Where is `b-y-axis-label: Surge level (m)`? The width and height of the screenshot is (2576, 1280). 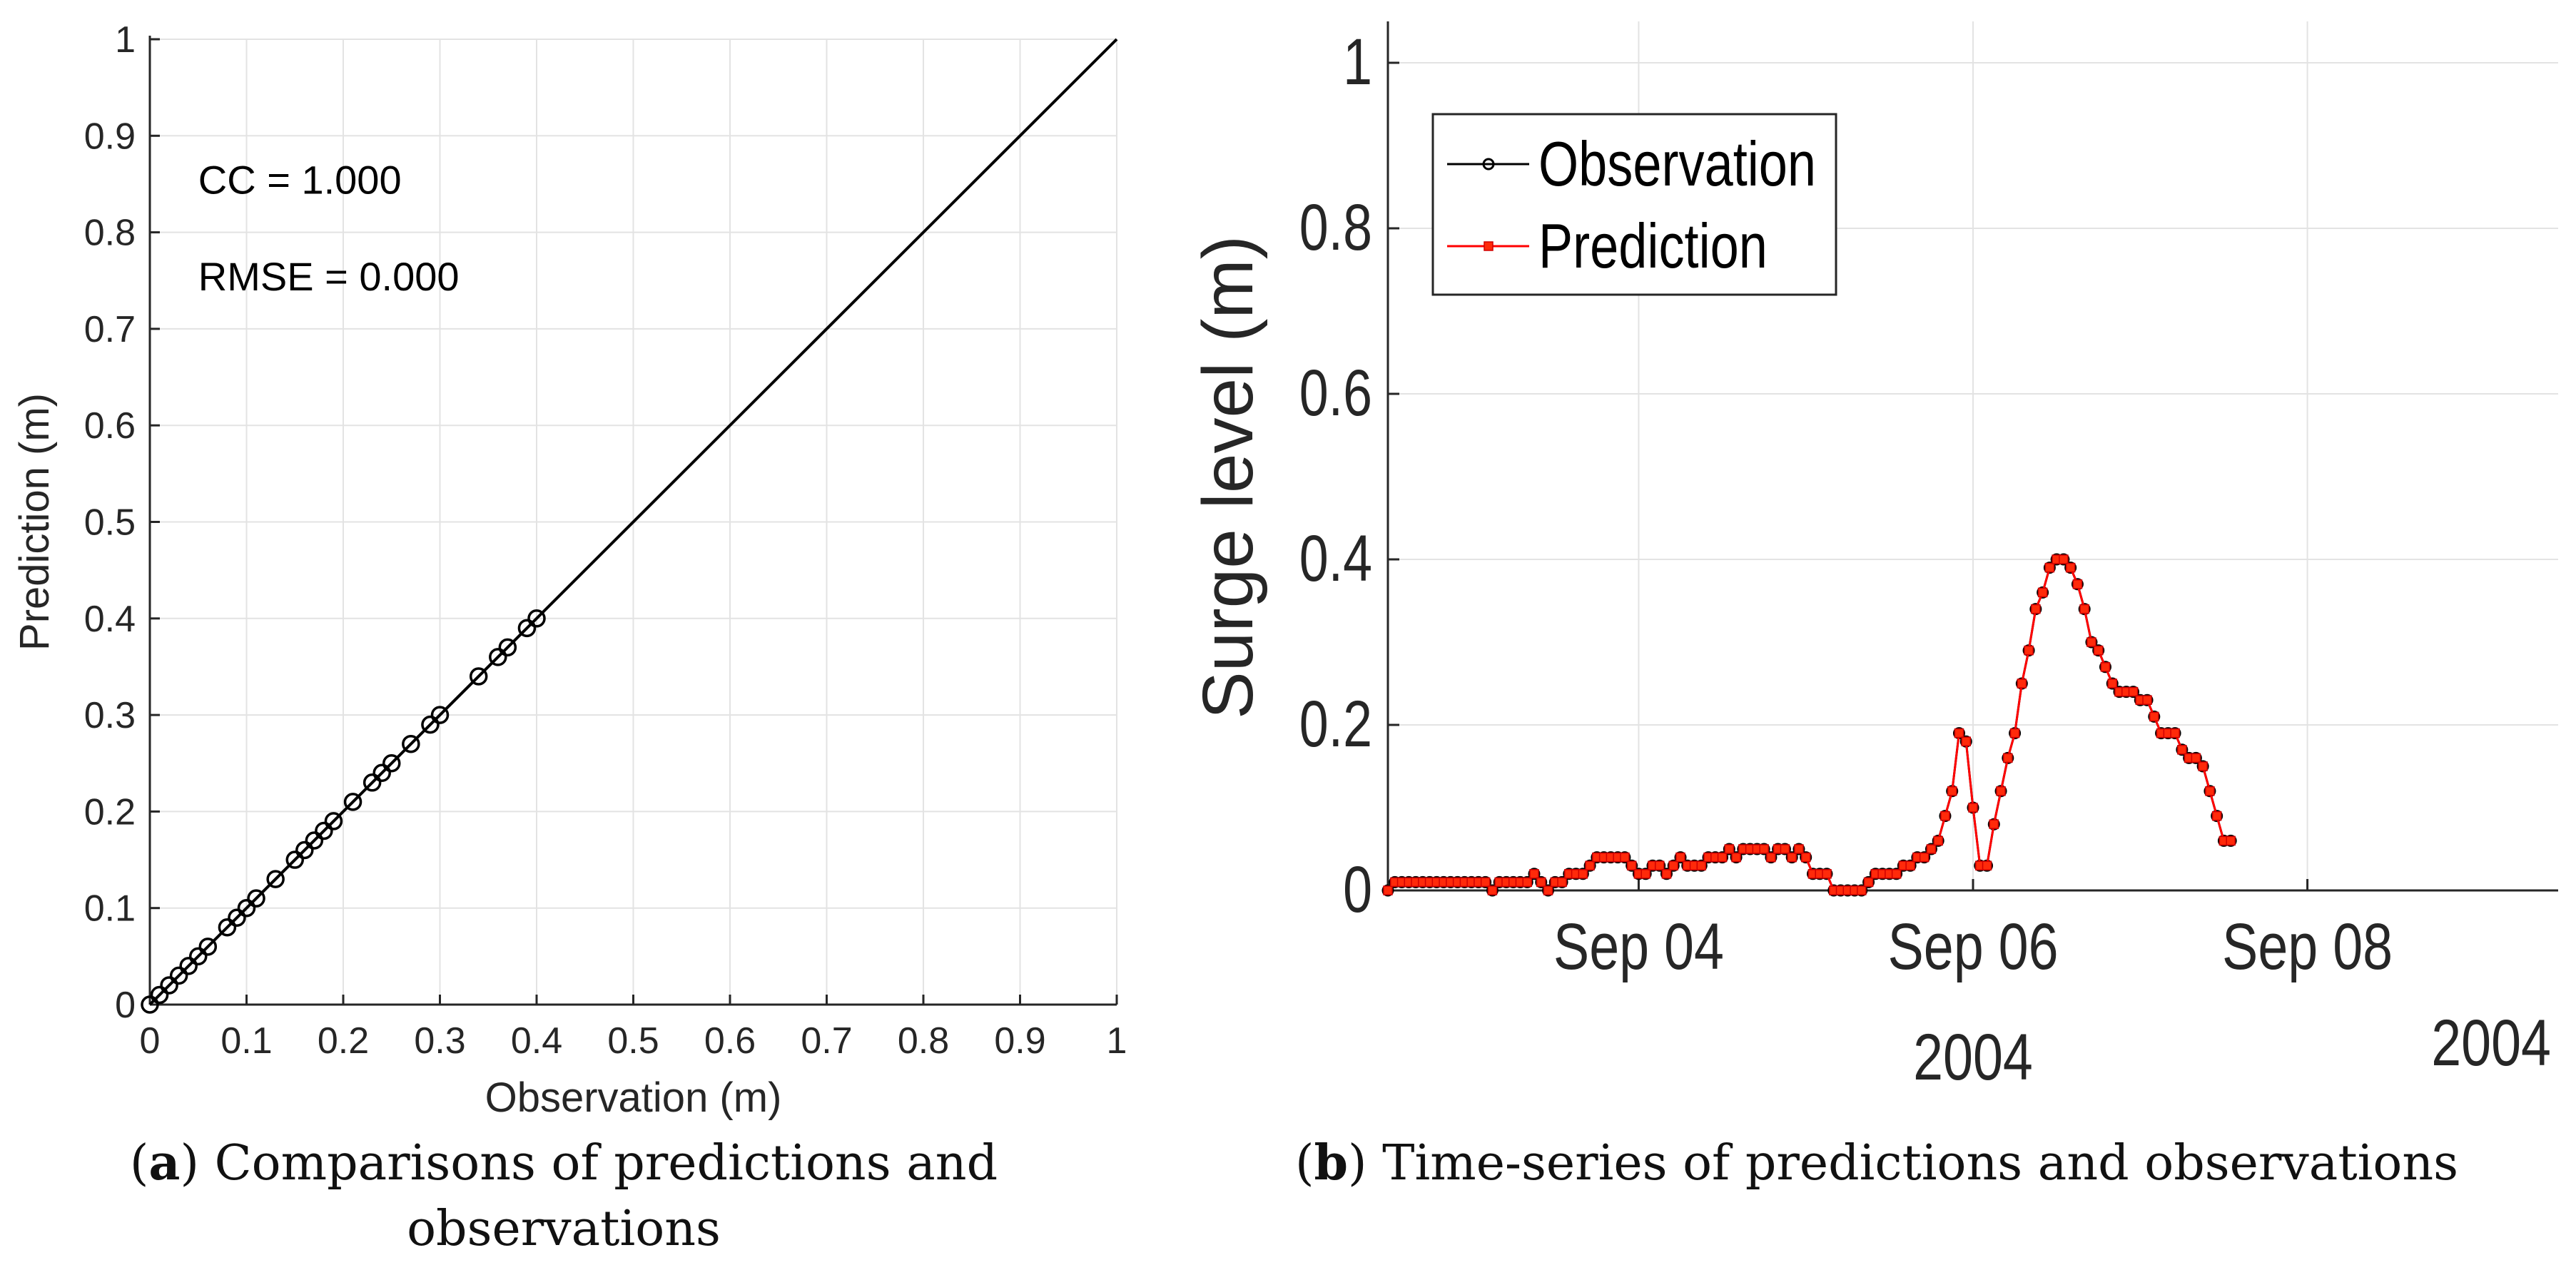
b-y-axis-label: Surge level (m) is located at coordinates (1228, 477).